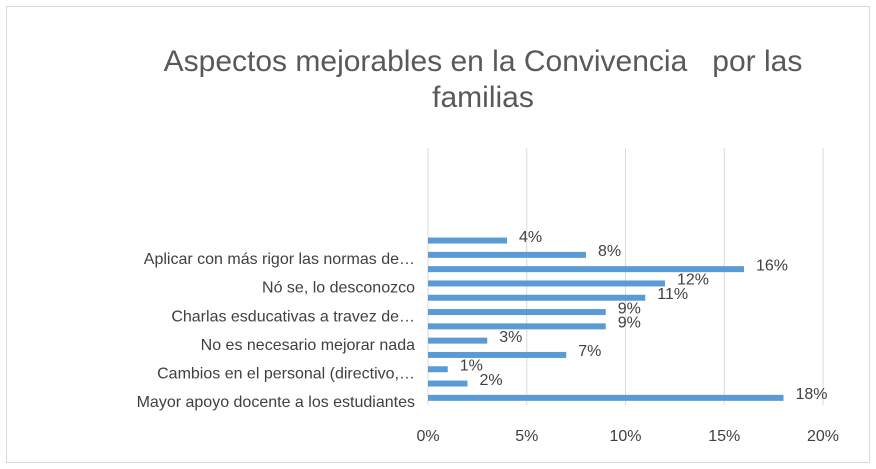  What do you see at coordinates (812, 394) in the screenshot?
I see `data-label: 18%` at bounding box center [812, 394].